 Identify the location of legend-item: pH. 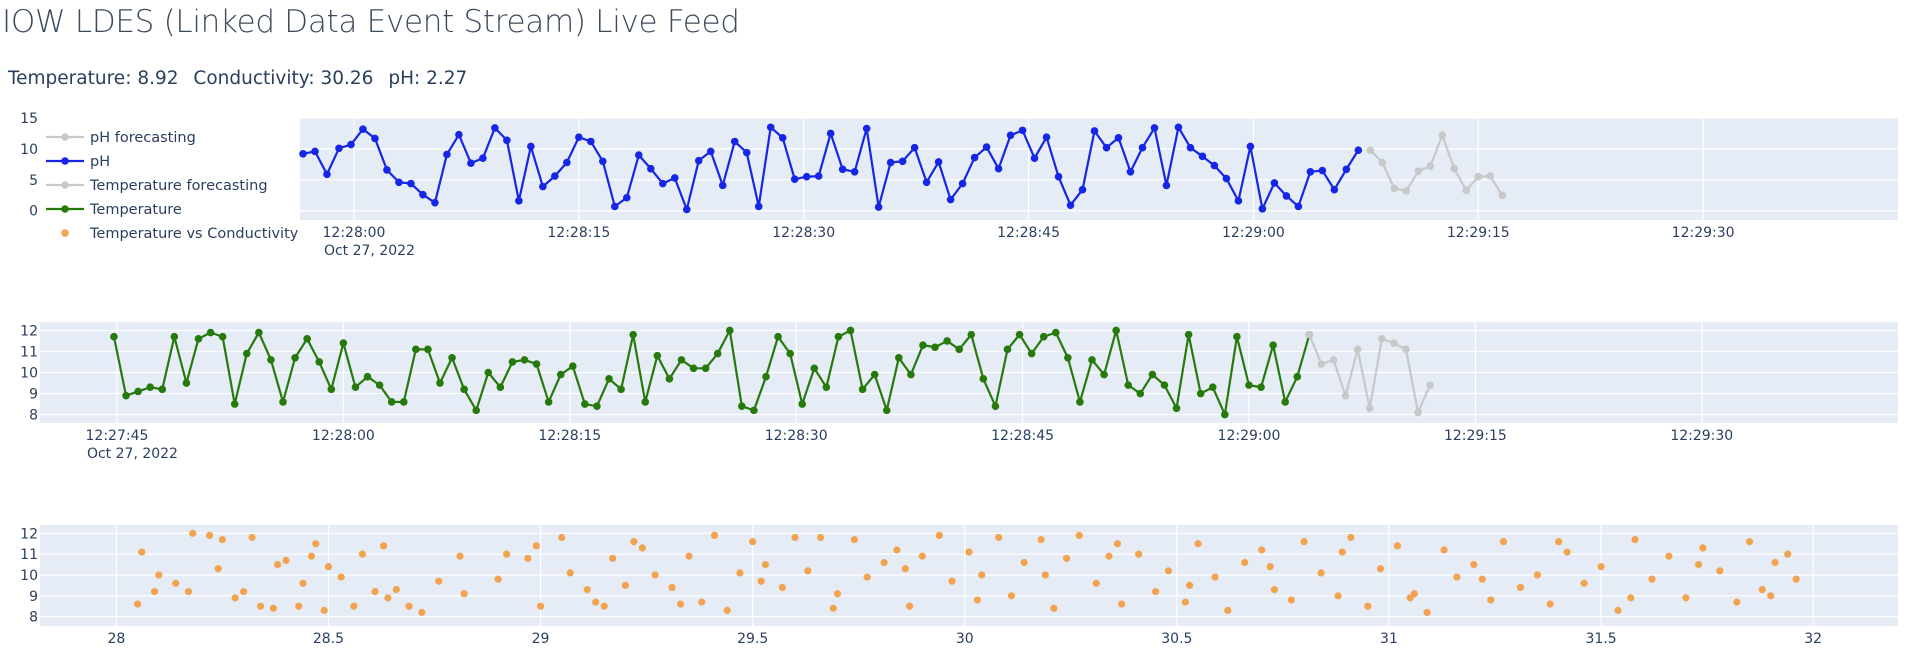
(78, 162).